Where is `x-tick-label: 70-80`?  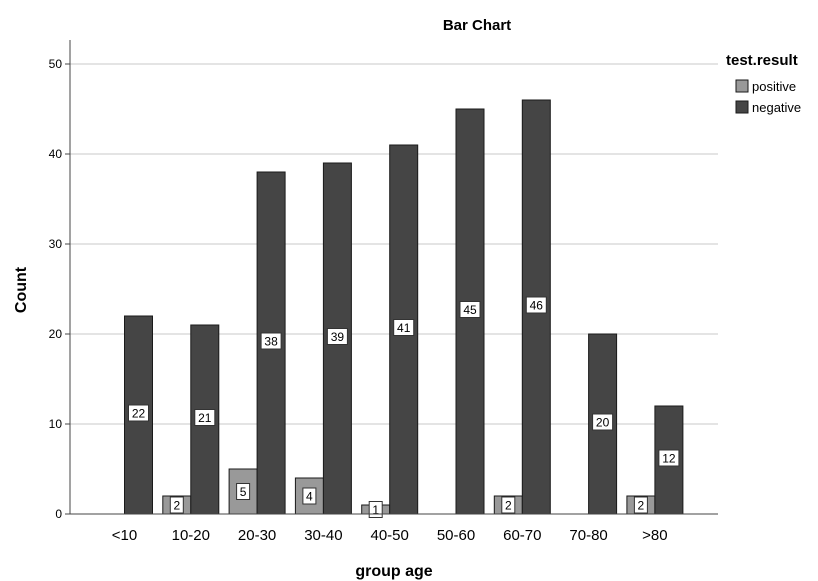
x-tick-label: 70-80 is located at coordinates (588, 535).